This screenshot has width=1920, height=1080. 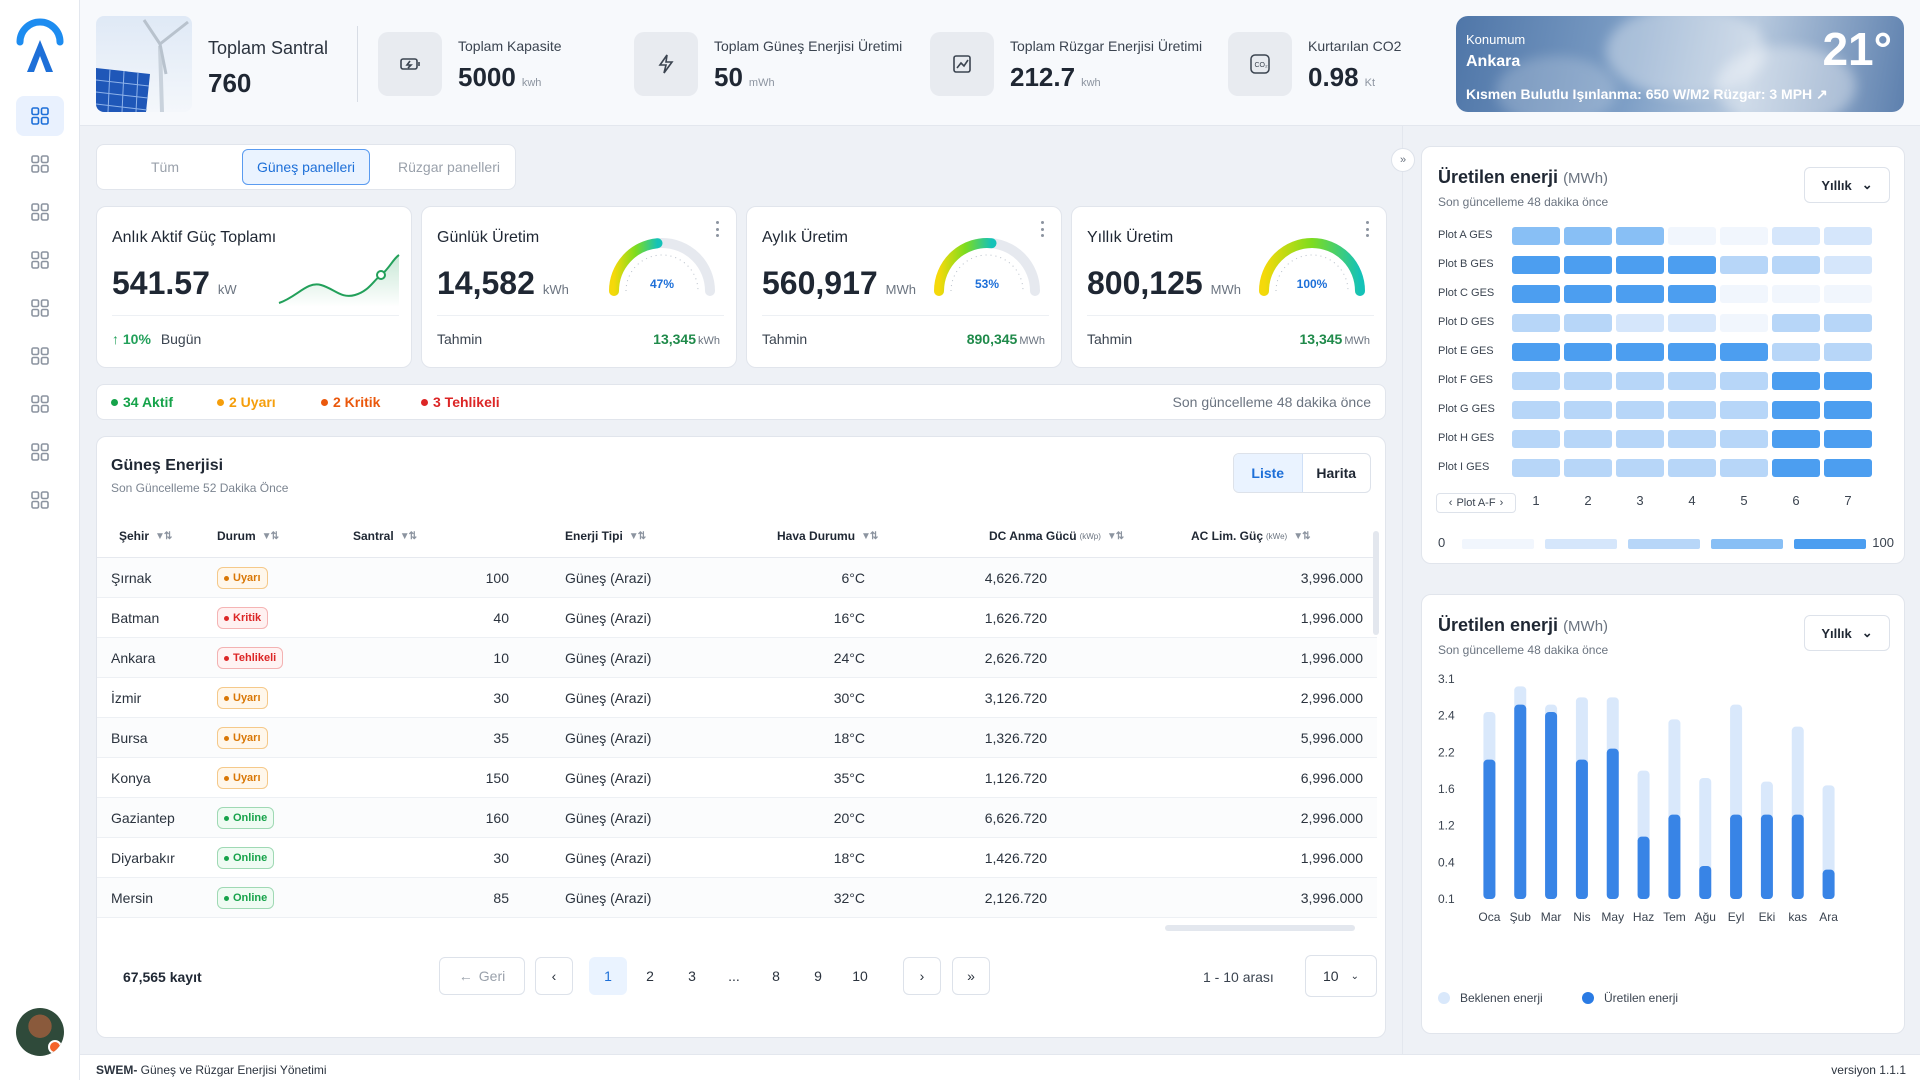 What do you see at coordinates (605, 536) in the screenshot?
I see `header-energy-type: Enerji Tipi ▼⇅` at bounding box center [605, 536].